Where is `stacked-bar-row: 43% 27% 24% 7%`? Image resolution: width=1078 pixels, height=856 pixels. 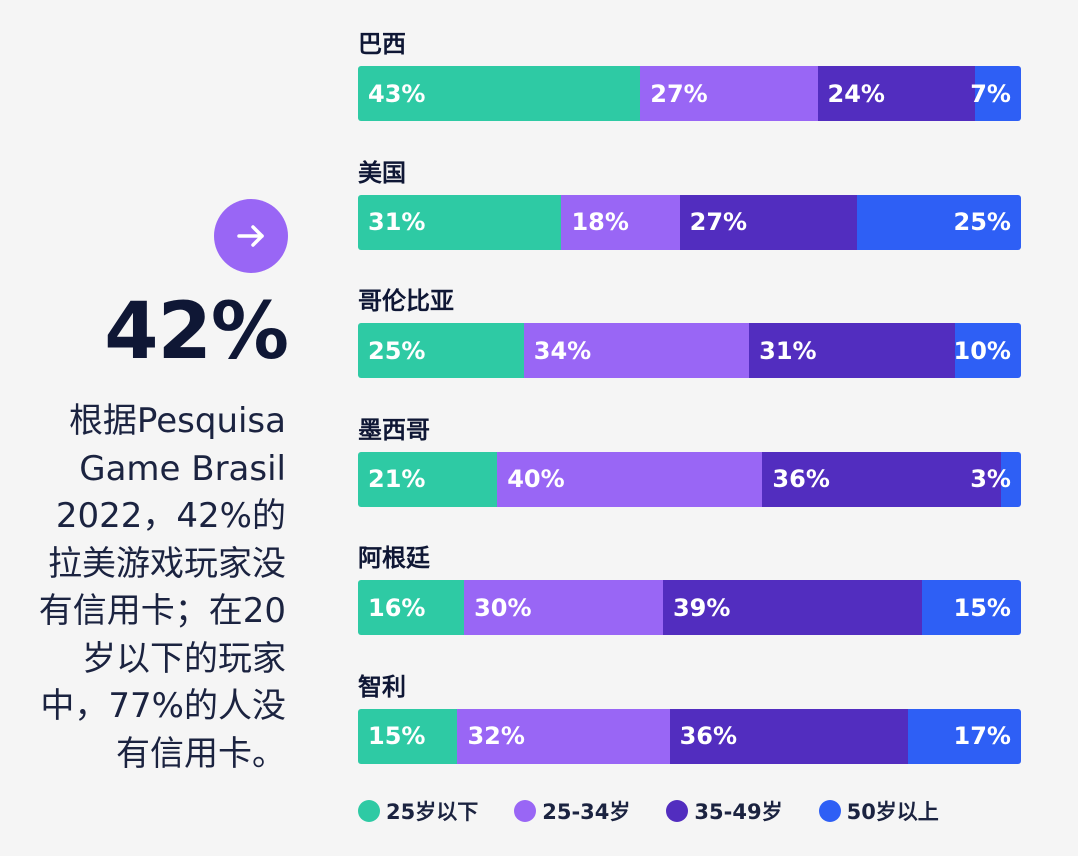
stacked-bar-row: 43% 27% 24% 7% is located at coordinates (689, 93).